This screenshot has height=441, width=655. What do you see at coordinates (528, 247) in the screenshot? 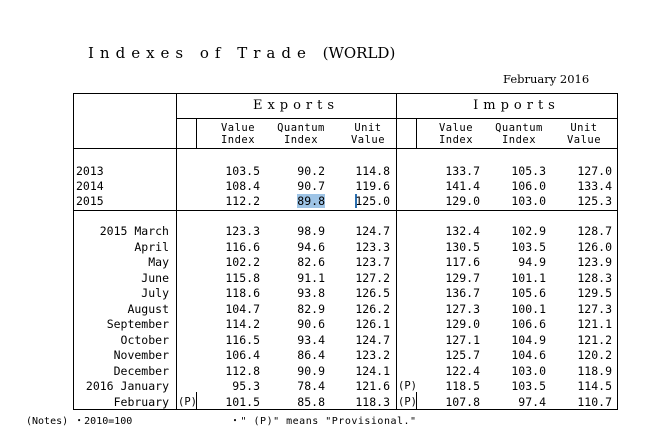
I see `imports-quantum-index: 103.5` at bounding box center [528, 247].